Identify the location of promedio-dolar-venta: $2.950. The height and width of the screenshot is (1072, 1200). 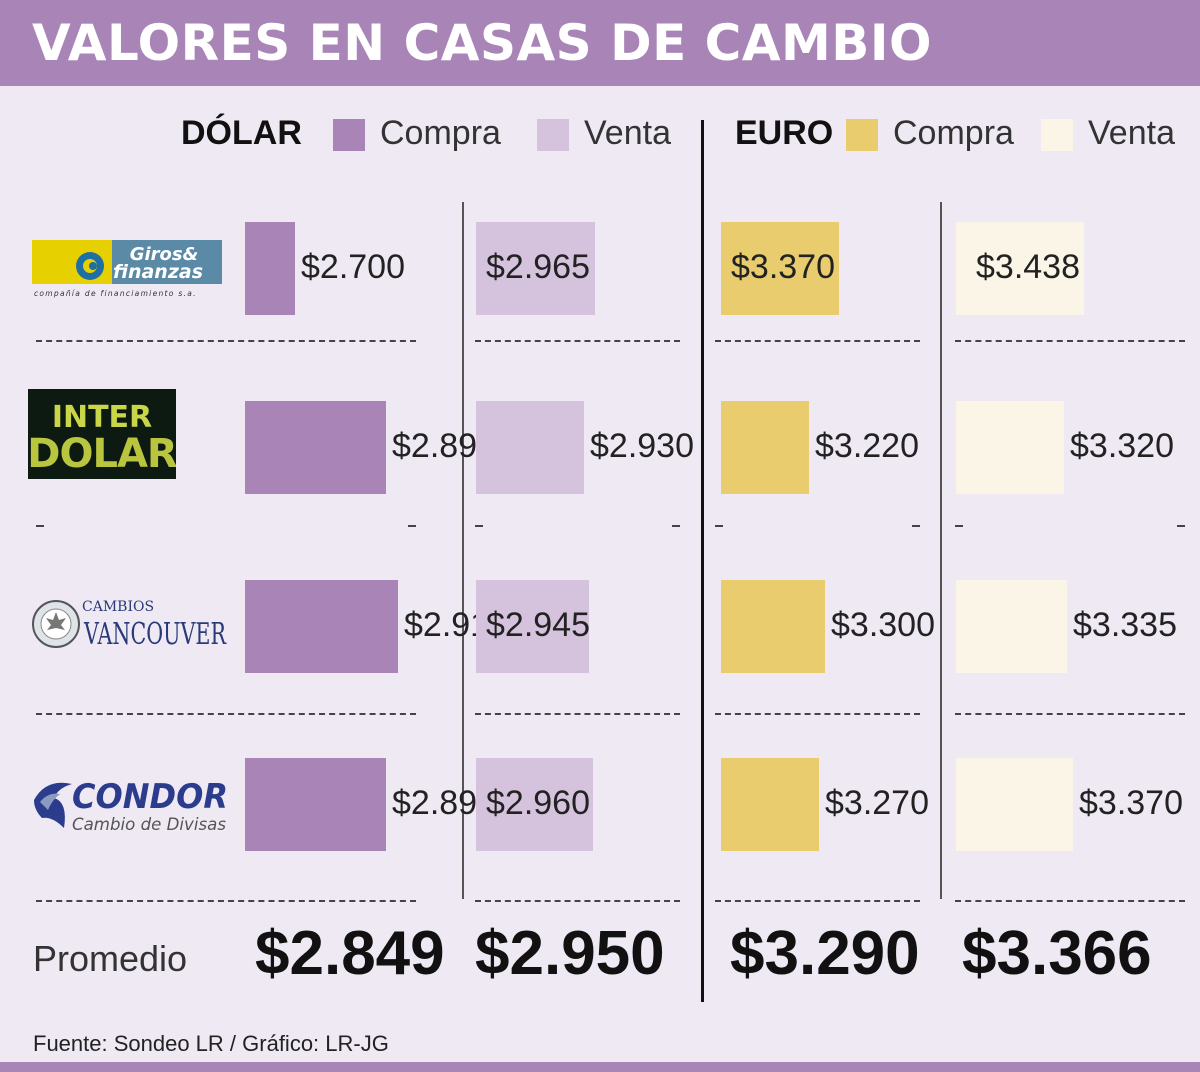
(570, 953).